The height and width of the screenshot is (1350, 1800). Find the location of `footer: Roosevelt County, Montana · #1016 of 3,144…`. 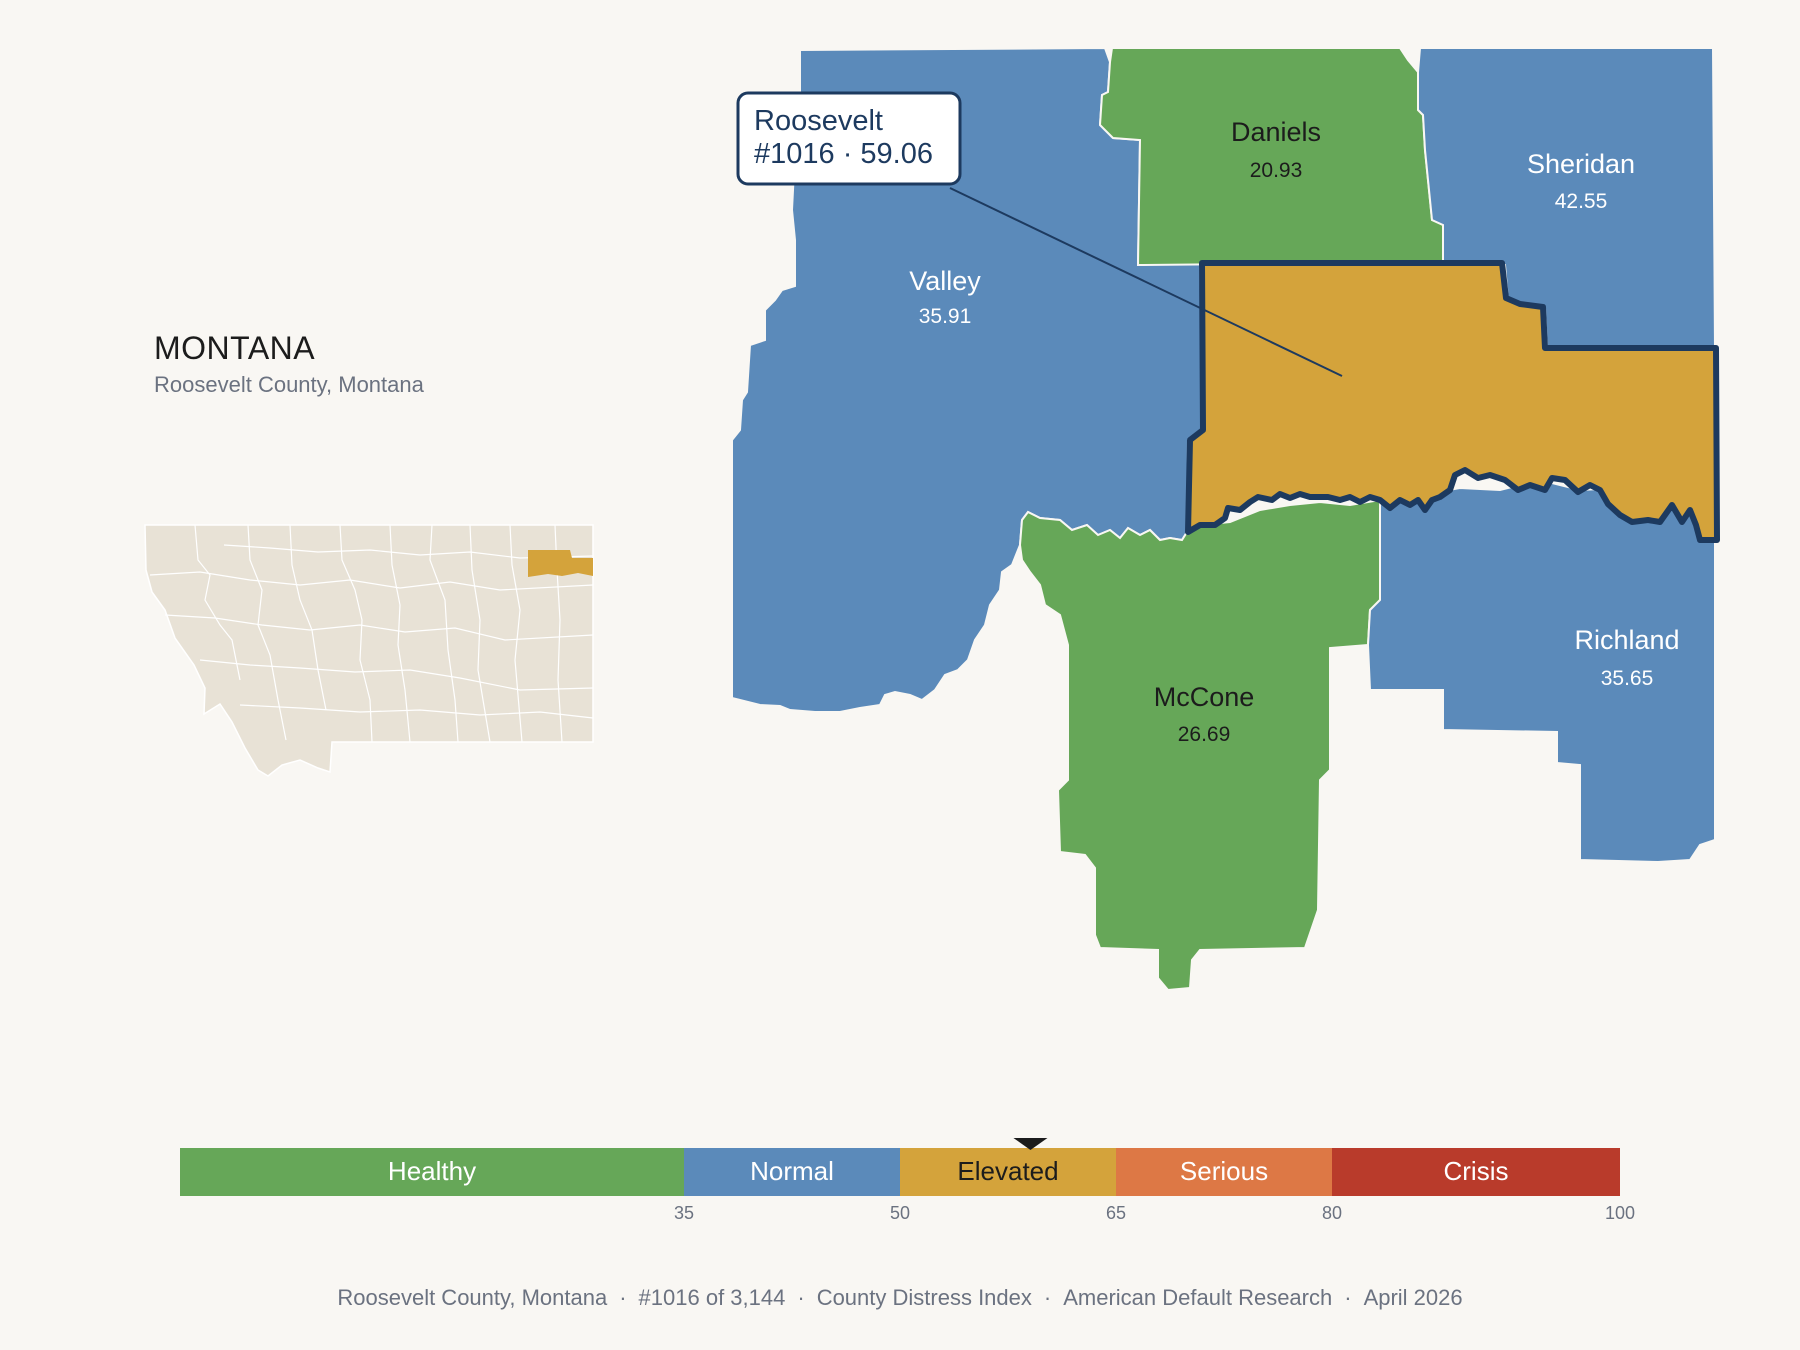

footer: Roosevelt County, Montana · #1016 of 3,144… is located at coordinates (900, 1297).